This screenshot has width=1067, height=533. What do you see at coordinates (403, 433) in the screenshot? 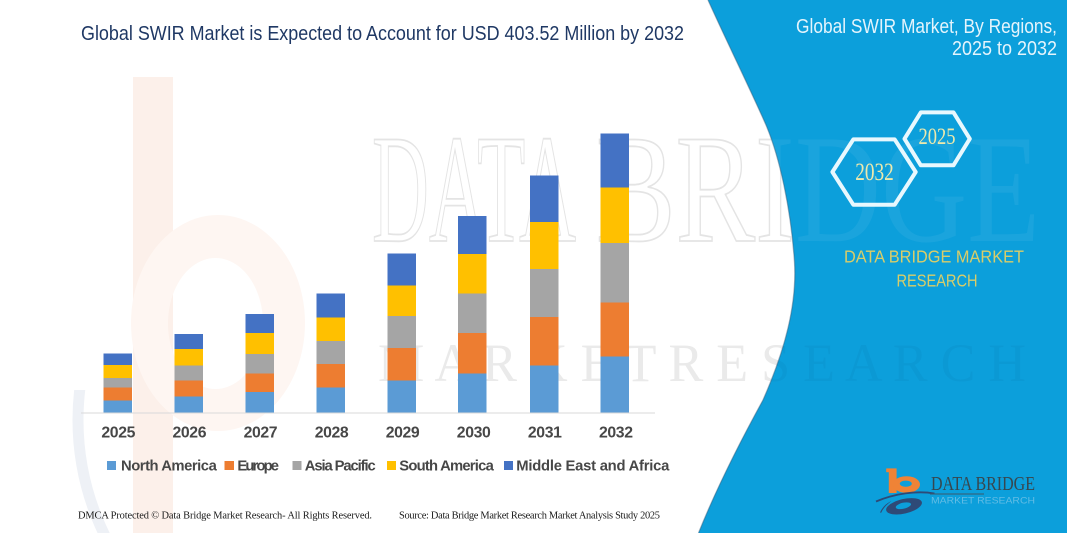
I see `svg-text: 2029` at bounding box center [403, 433].